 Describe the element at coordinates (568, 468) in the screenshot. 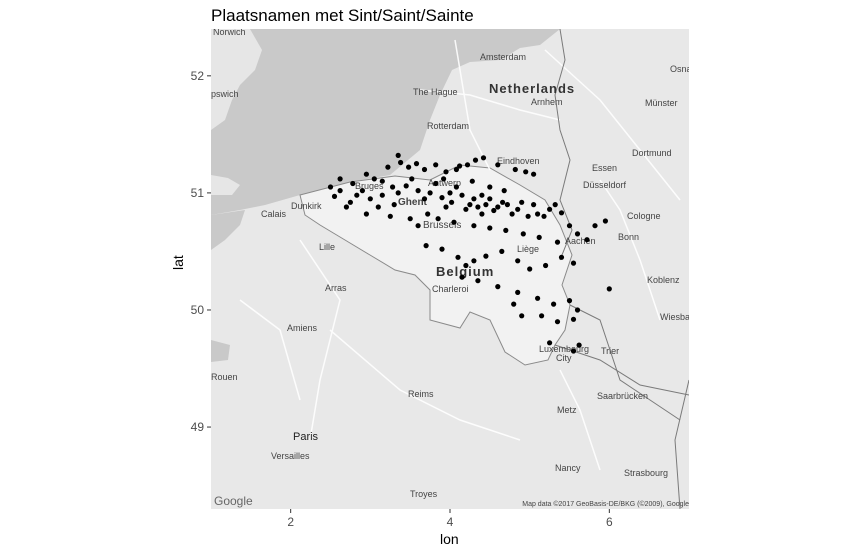

I see `label-nancy: Nancy` at that location.